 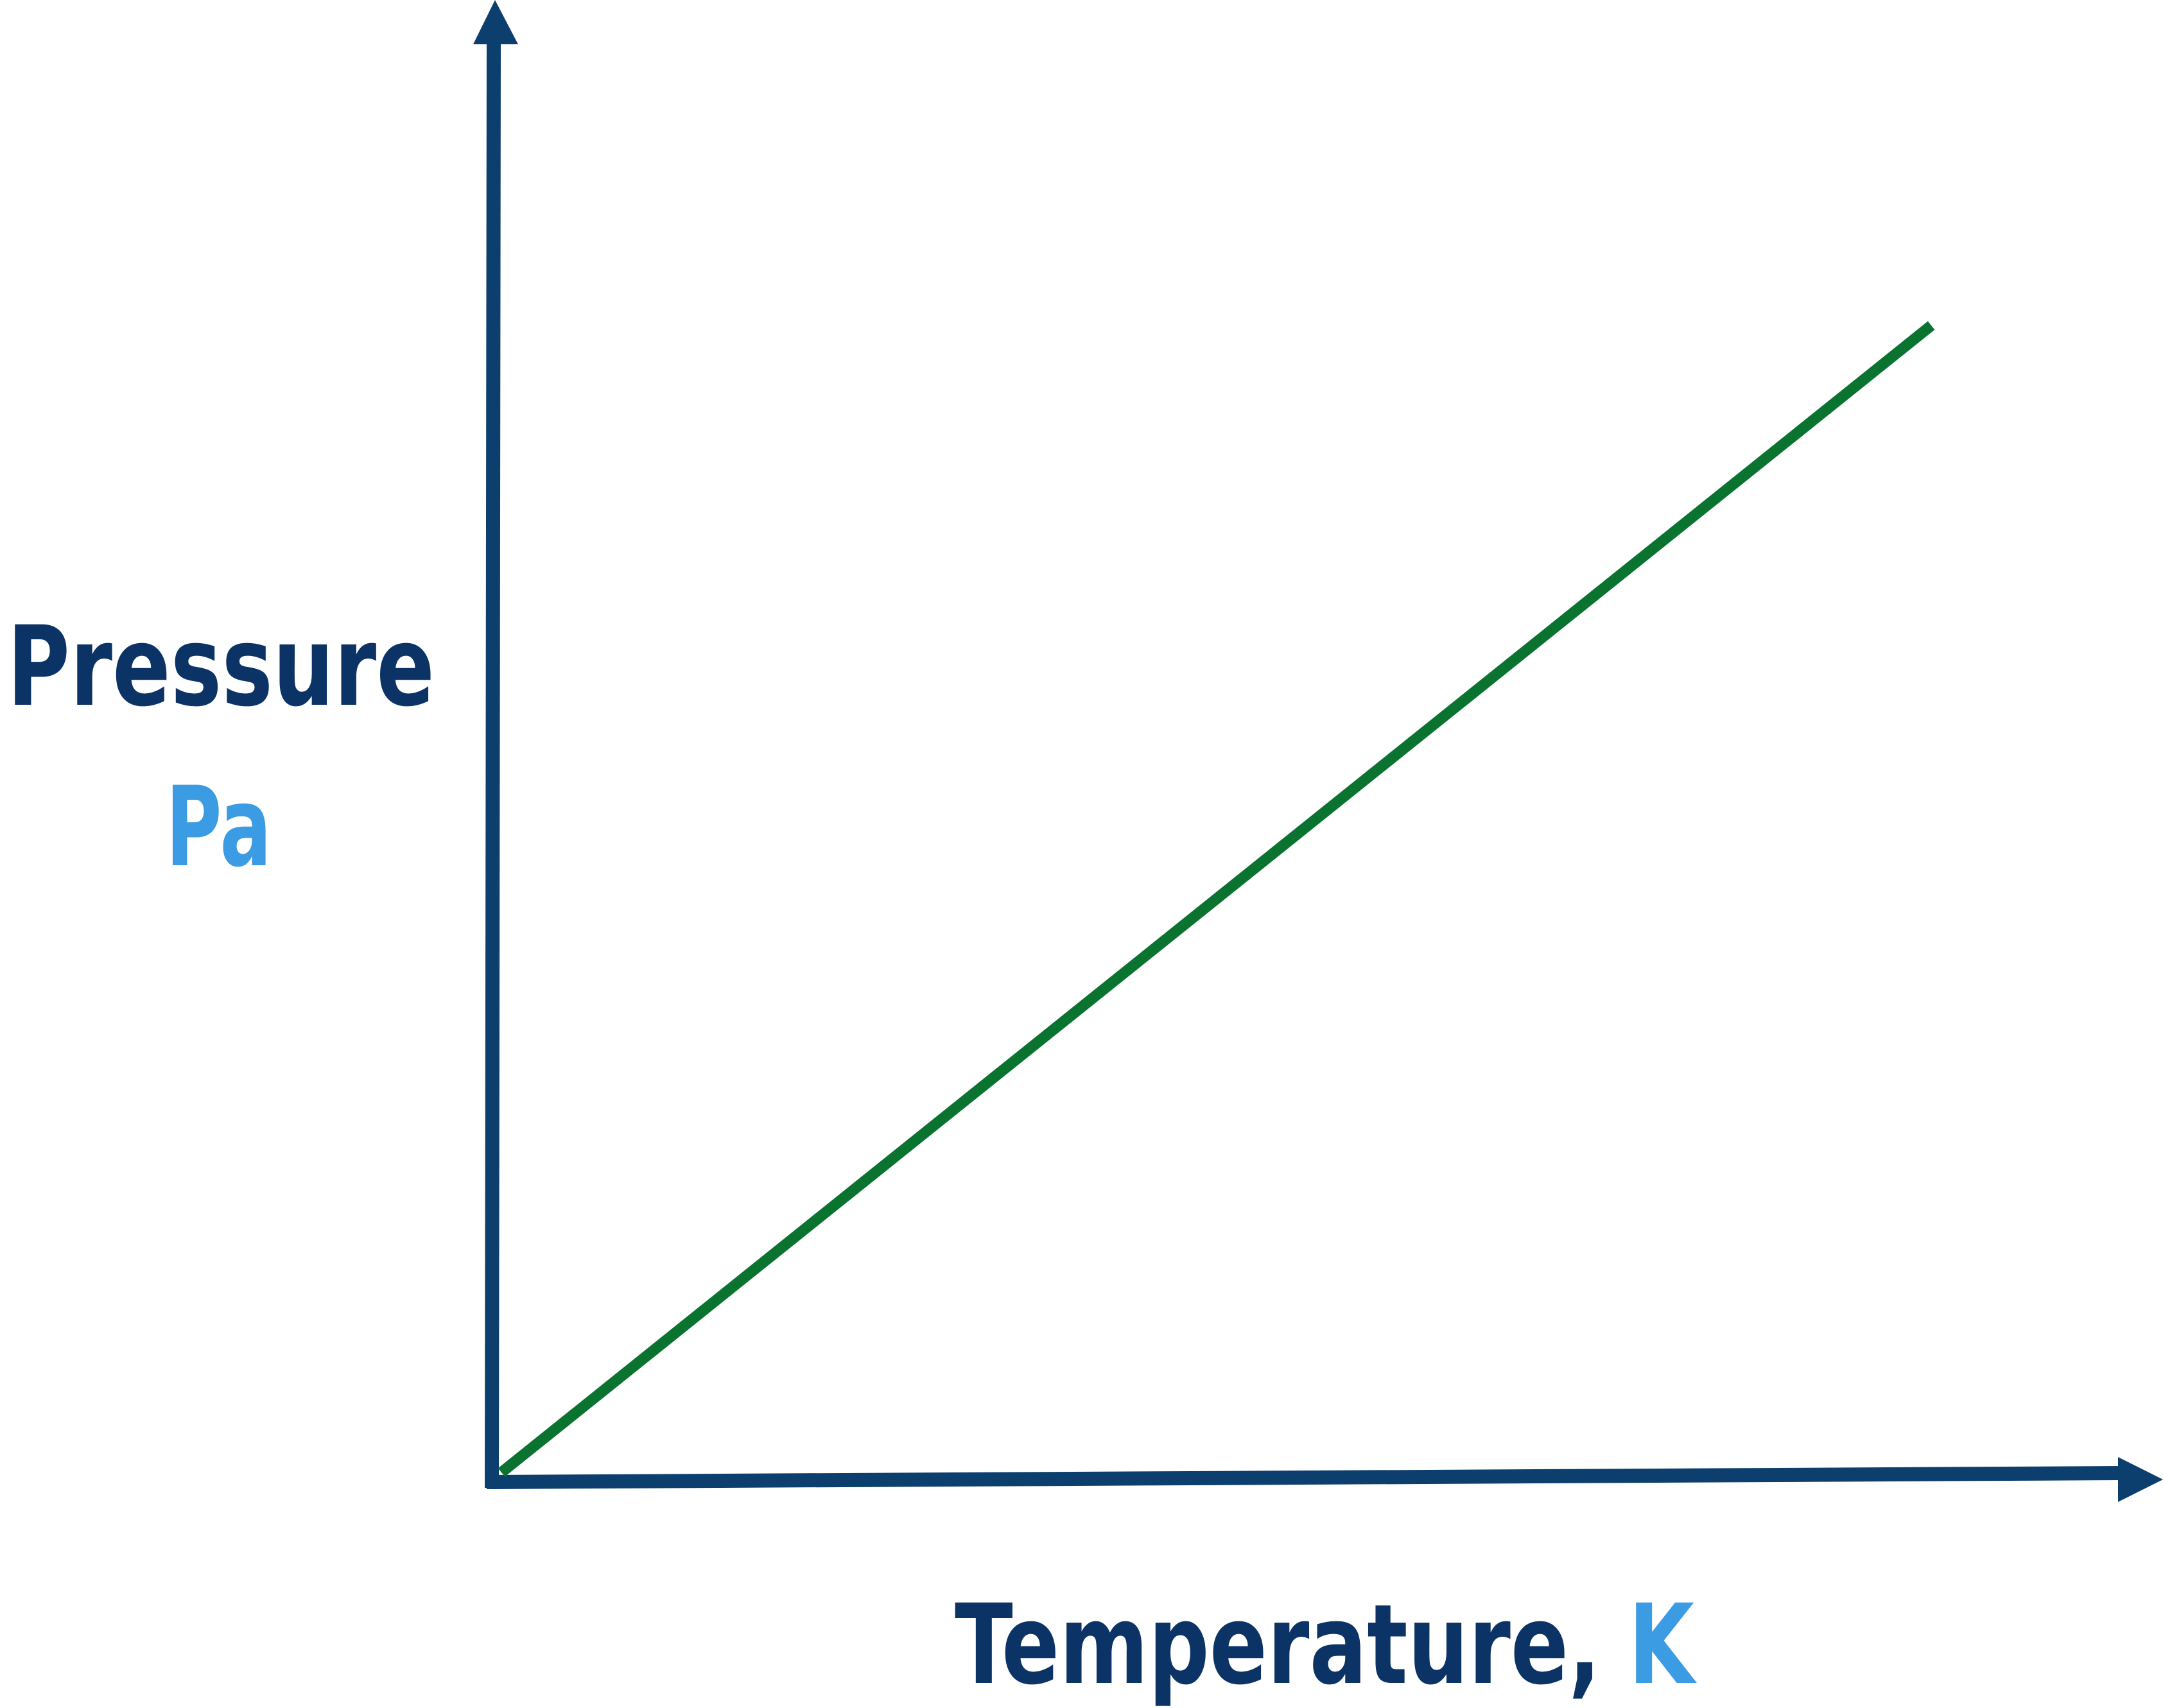 I want to click on x-axis-label: Temperature,, so click(x=1278, y=1644).